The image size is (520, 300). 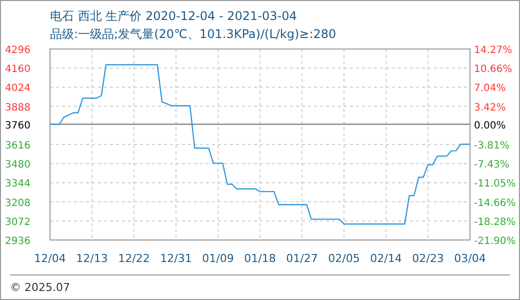 What do you see at coordinates (40, 287) in the screenshot?
I see `text: © 2025.07` at bounding box center [40, 287].